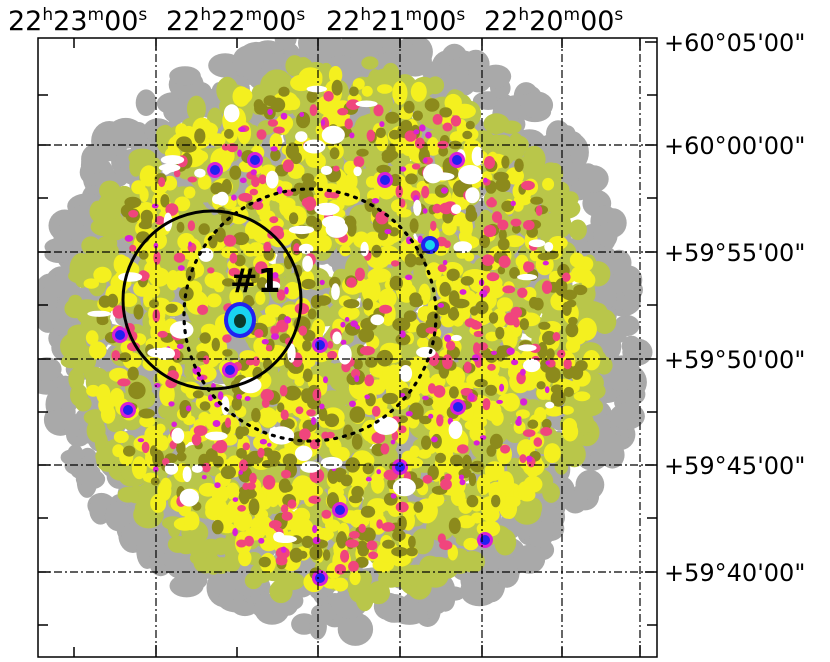 The image size is (830, 662). I want to click on dec-tick-label: +59°50'00", so click(734, 360).